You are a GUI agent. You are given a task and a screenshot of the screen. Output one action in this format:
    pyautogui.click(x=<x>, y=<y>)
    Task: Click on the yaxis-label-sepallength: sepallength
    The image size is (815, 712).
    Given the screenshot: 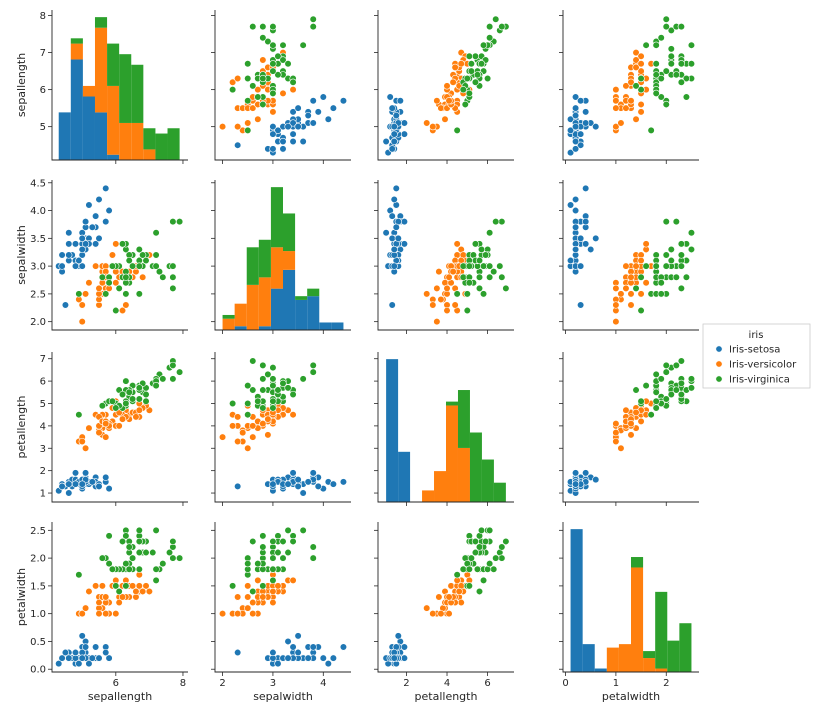 What is the action you would take?
    pyautogui.click(x=21, y=85)
    